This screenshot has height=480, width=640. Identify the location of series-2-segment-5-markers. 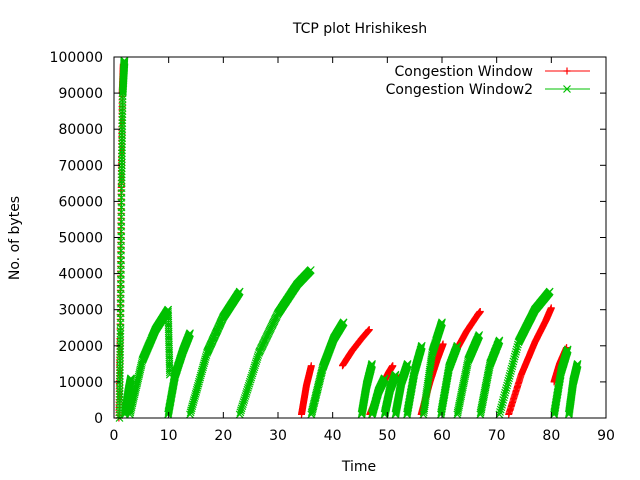
(179, 374).